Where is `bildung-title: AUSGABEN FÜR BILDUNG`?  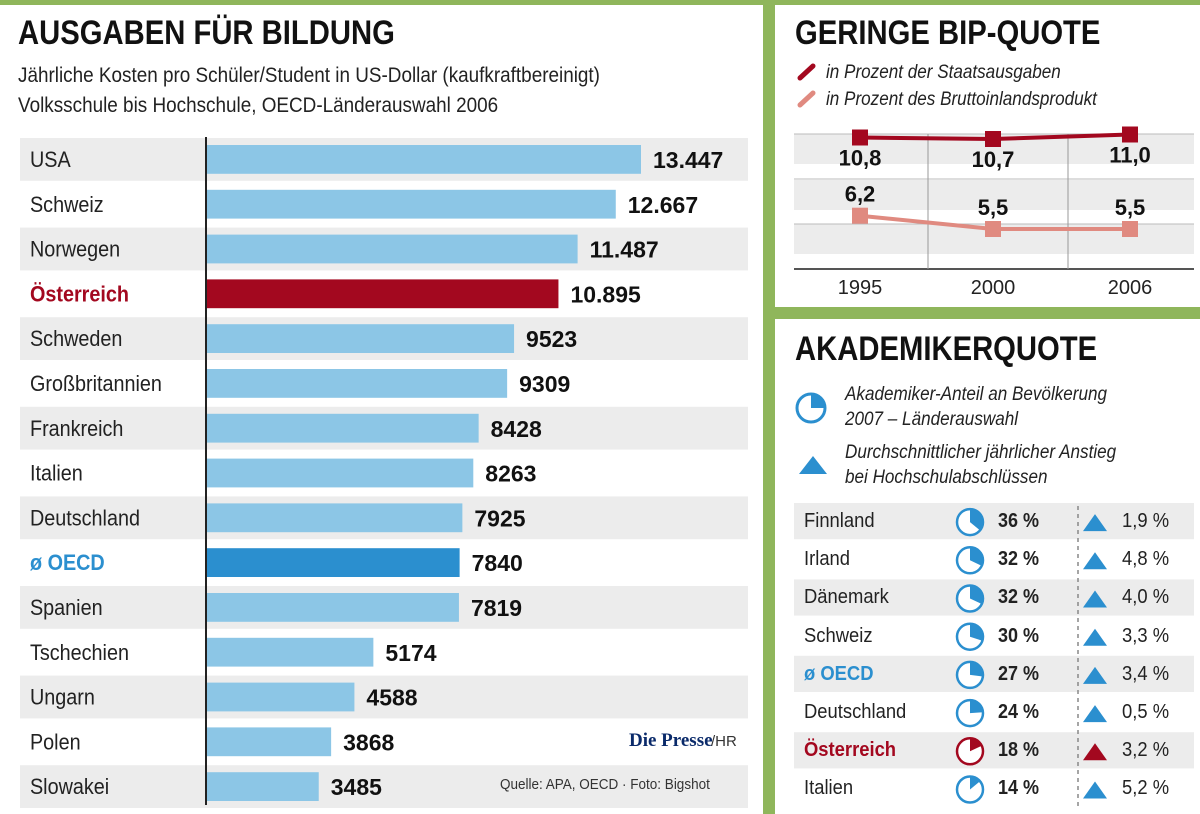 bildung-title: AUSGABEN FÜR BILDUNG is located at coordinates (206, 33).